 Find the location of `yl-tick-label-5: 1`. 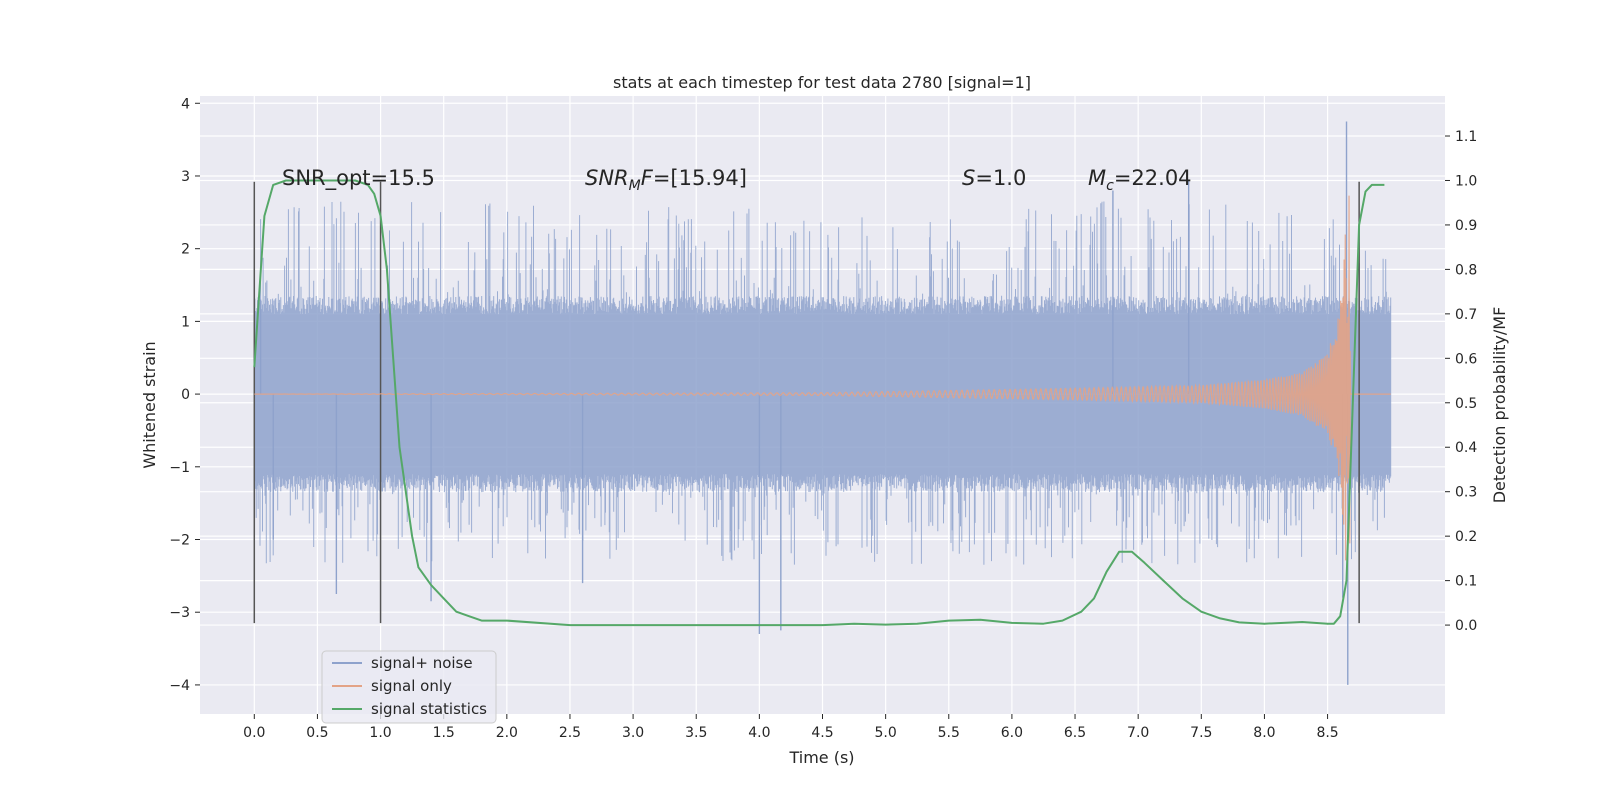

yl-tick-label-5: 1 is located at coordinates (185, 322).